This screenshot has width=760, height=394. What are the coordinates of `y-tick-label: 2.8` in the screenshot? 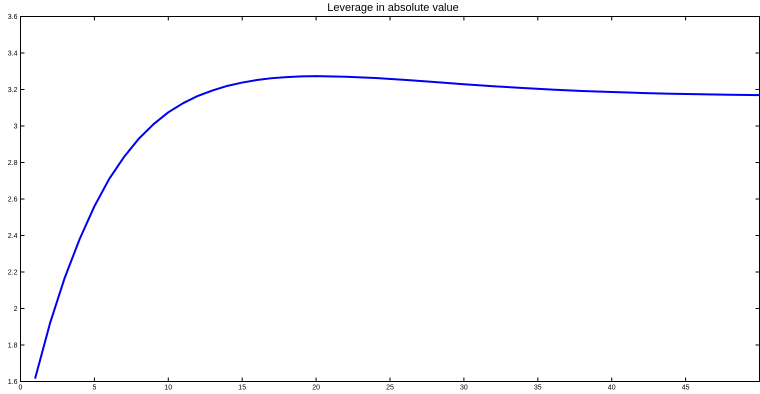 It's located at (13, 163).